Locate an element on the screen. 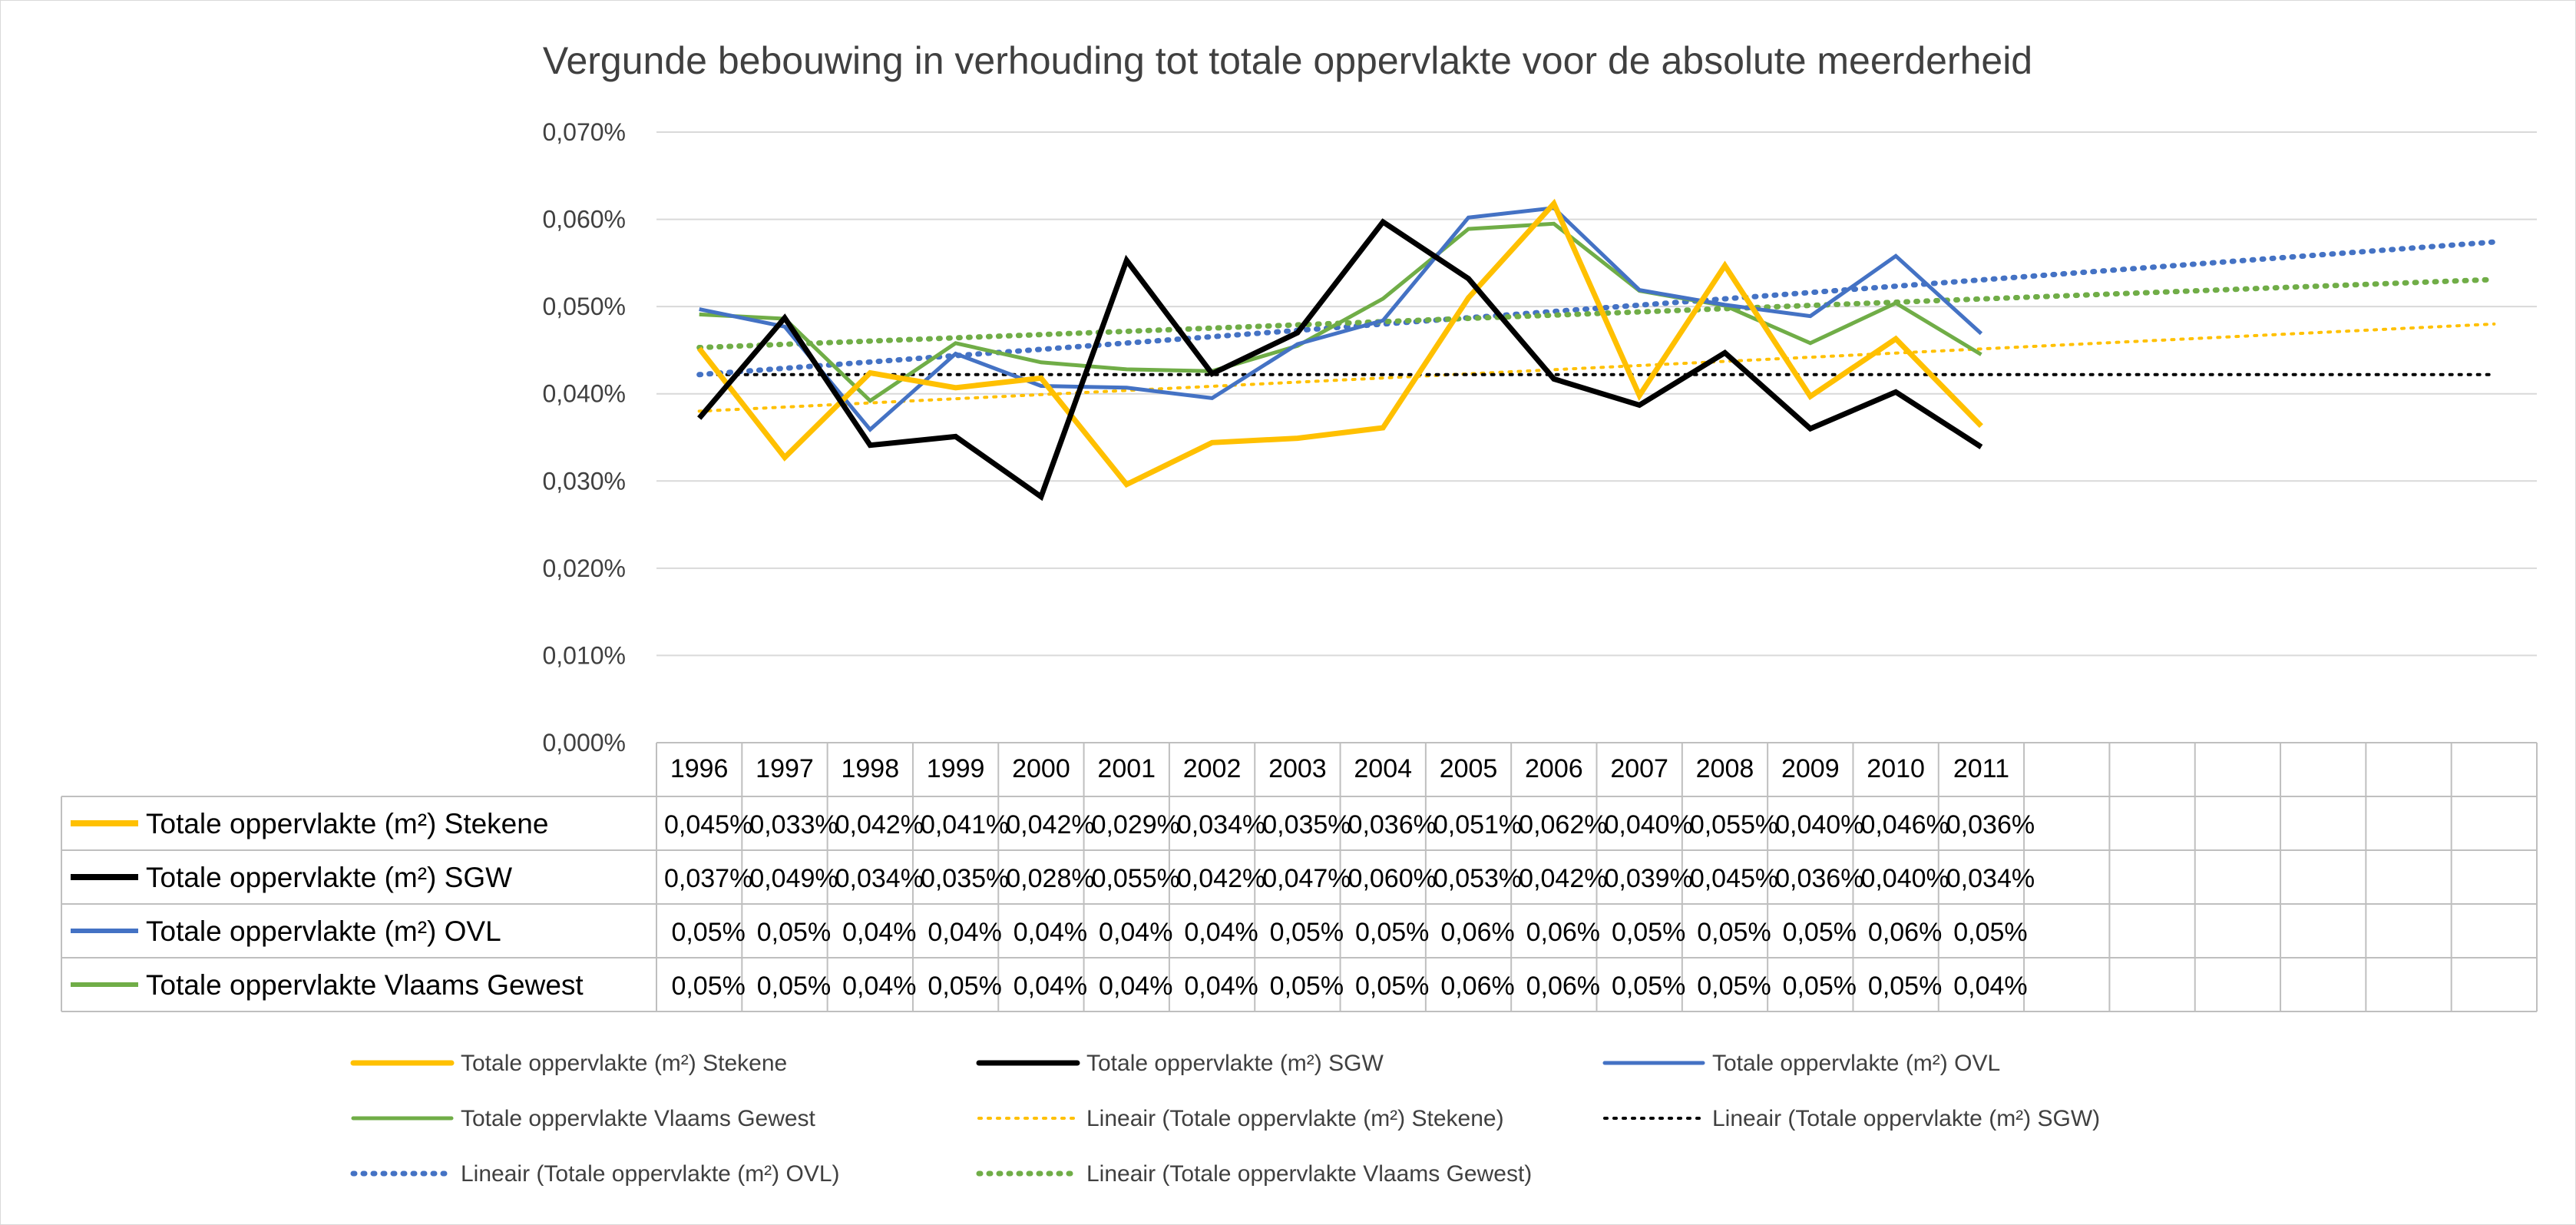  y-tick-label: 0,050% is located at coordinates (584, 306).